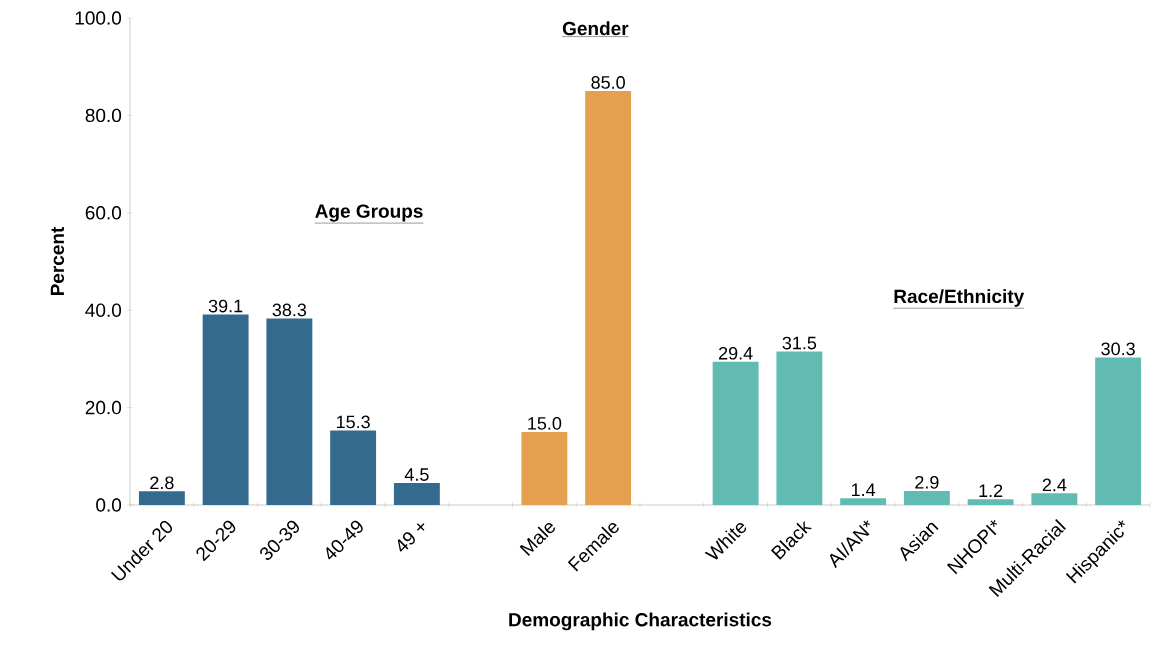  Describe the element at coordinates (595, 28) in the screenshot. I see `annotation: Gender` at that location.